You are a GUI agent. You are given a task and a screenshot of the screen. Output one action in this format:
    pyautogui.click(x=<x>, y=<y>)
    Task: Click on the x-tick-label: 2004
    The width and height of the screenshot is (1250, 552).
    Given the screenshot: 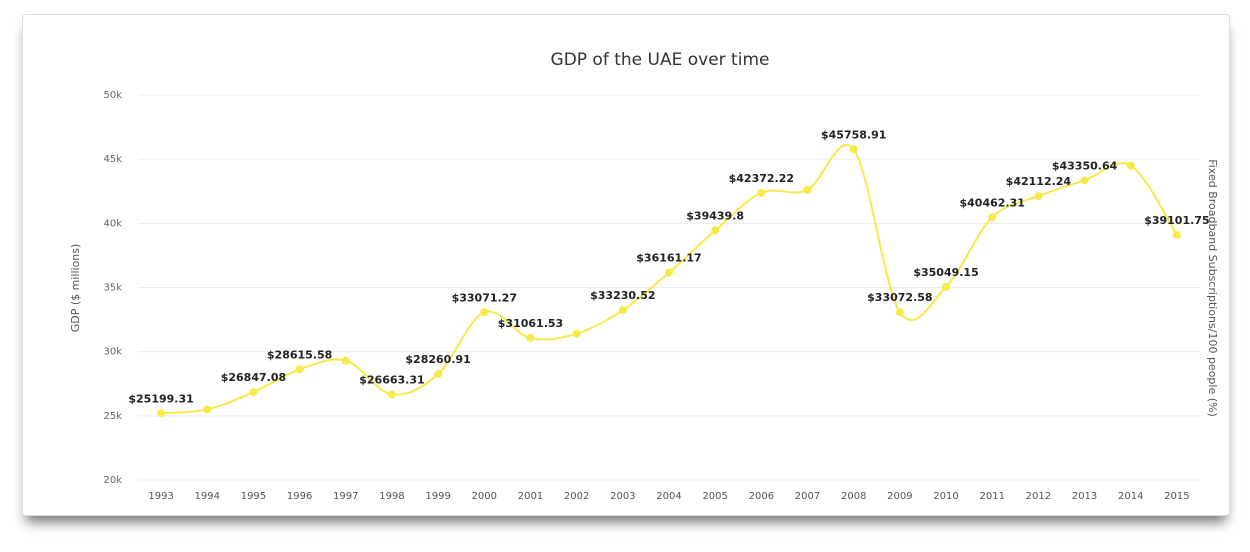 What is the action you would take?
    pyautogui.click(x=668, y=496)
    